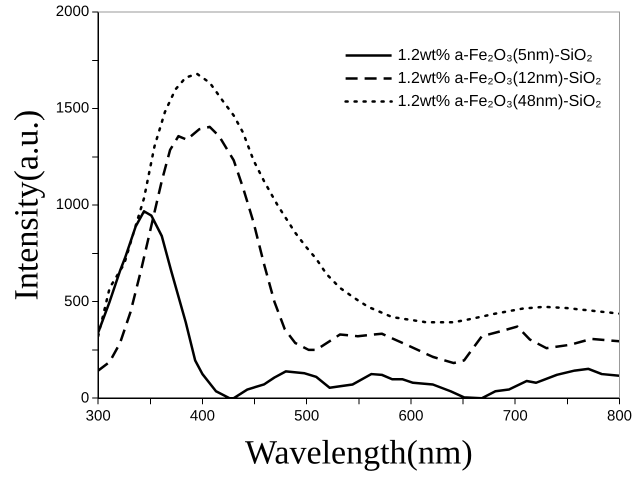 Image resolution: width=635 pixels, height=483 pixels. Describe the element at coordinates (73, 11) in the screenshot. I see `y-tick-label: 2000` at that location.